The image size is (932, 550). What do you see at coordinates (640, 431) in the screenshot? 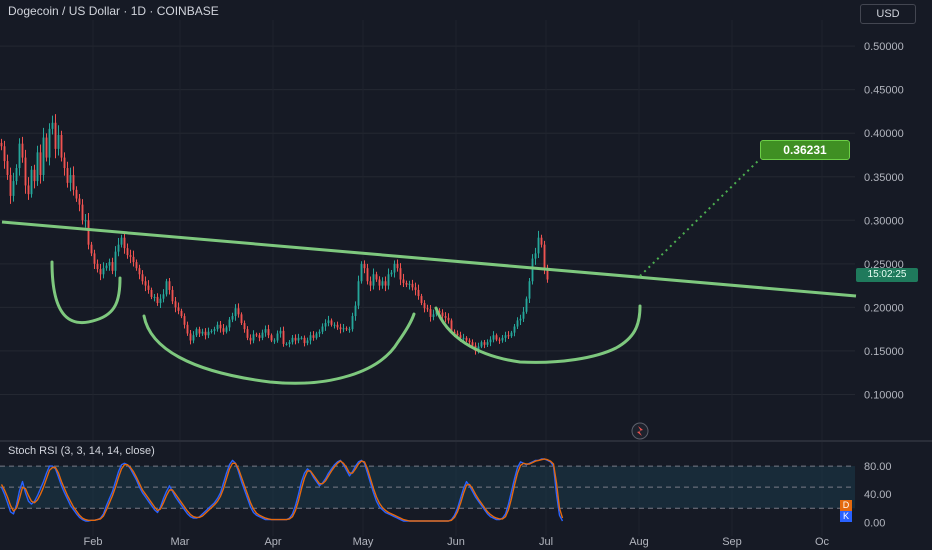
I see `replay-icon` at bounding box center [640, 431].